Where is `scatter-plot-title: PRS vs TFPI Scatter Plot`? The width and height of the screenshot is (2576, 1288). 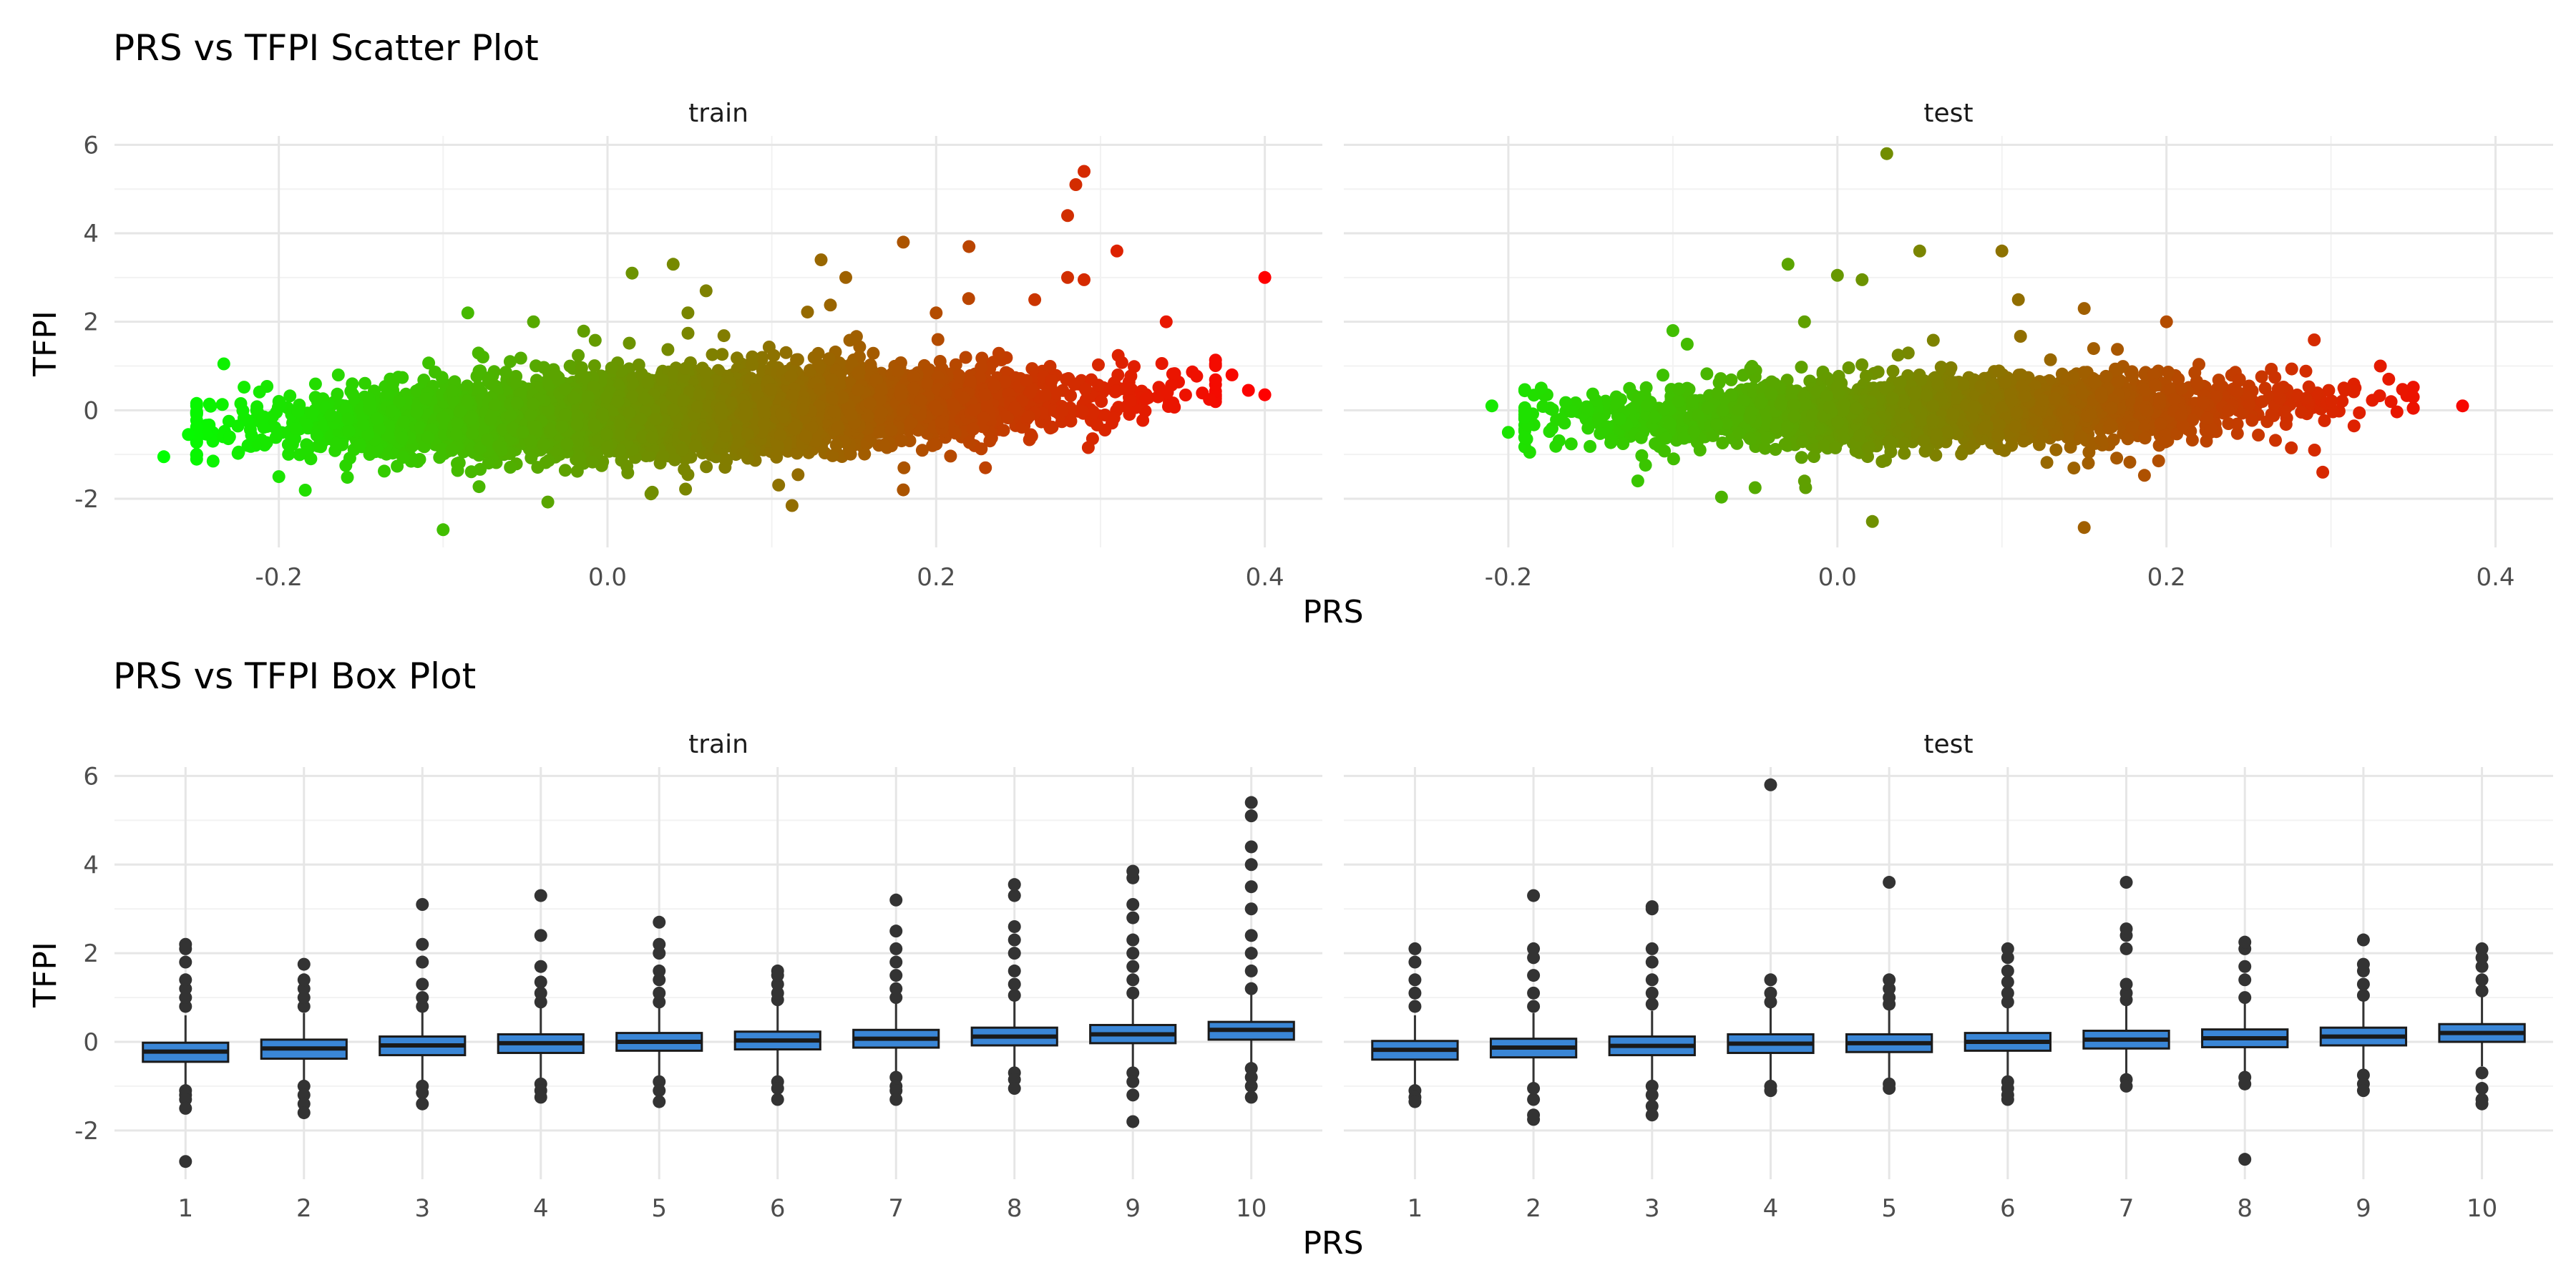 scatter-plot-title: PRS vs TFPI Scatter Plot is located at coordinates (326, 48).